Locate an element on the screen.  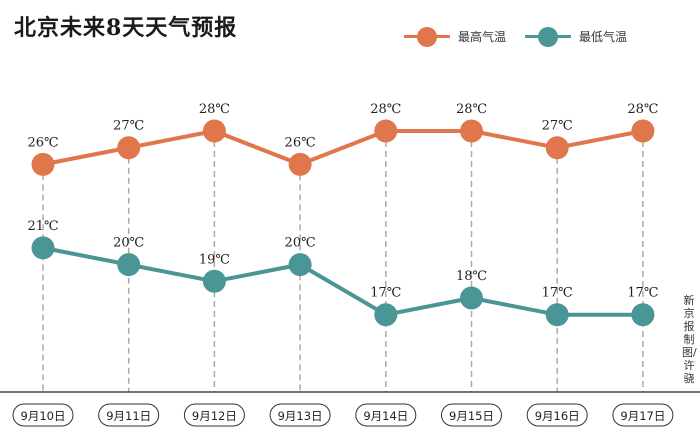
legend-low-marker is located at coordinates (548, 36).